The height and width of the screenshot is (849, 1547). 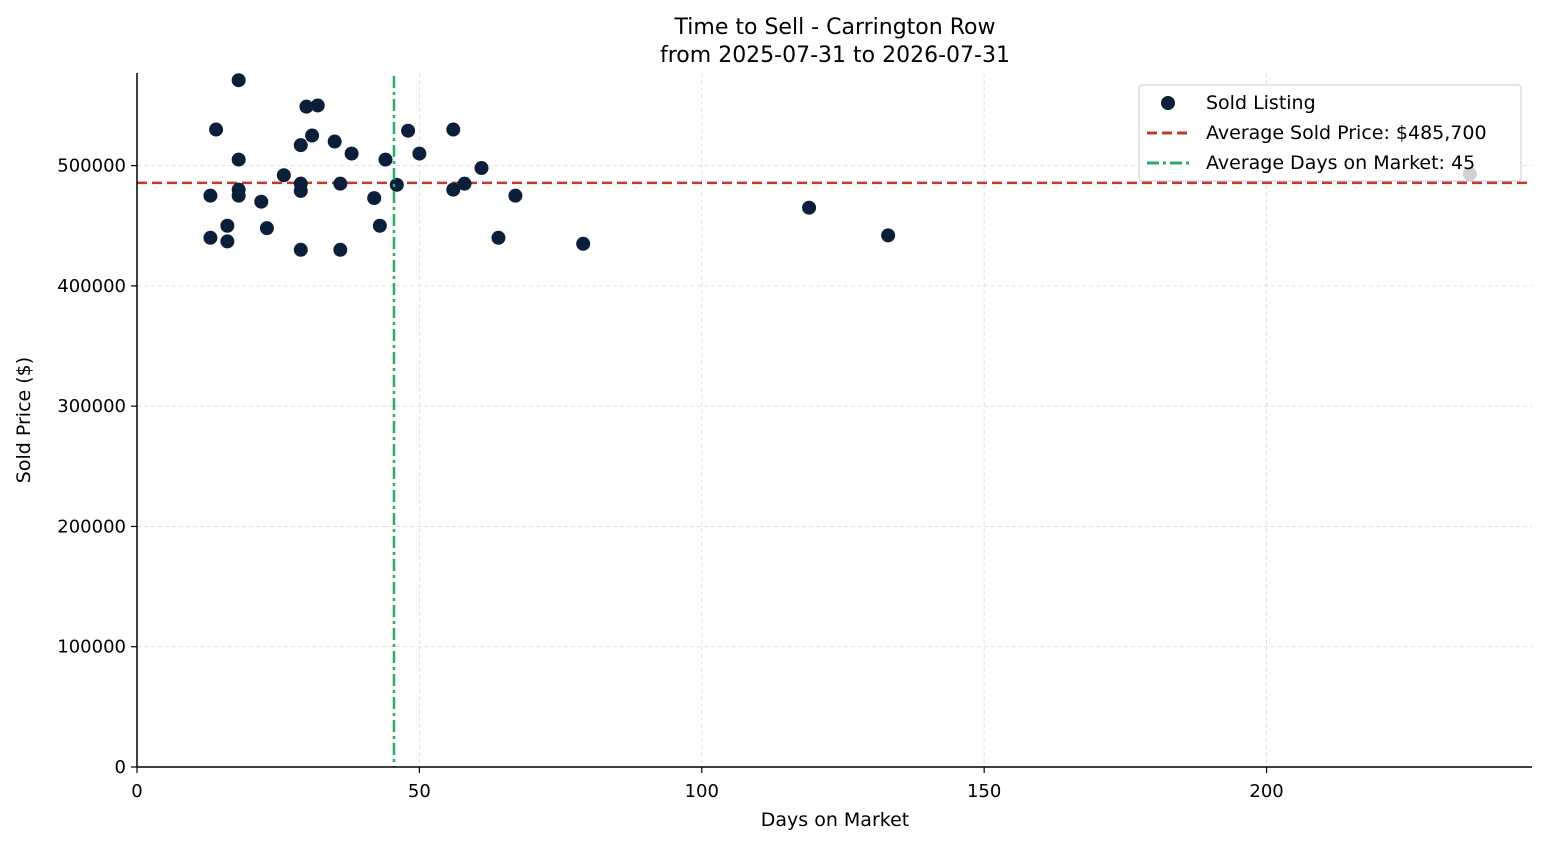 I want to click on legend-label-sold: Sold Listing, so click(x=1261, y=103).